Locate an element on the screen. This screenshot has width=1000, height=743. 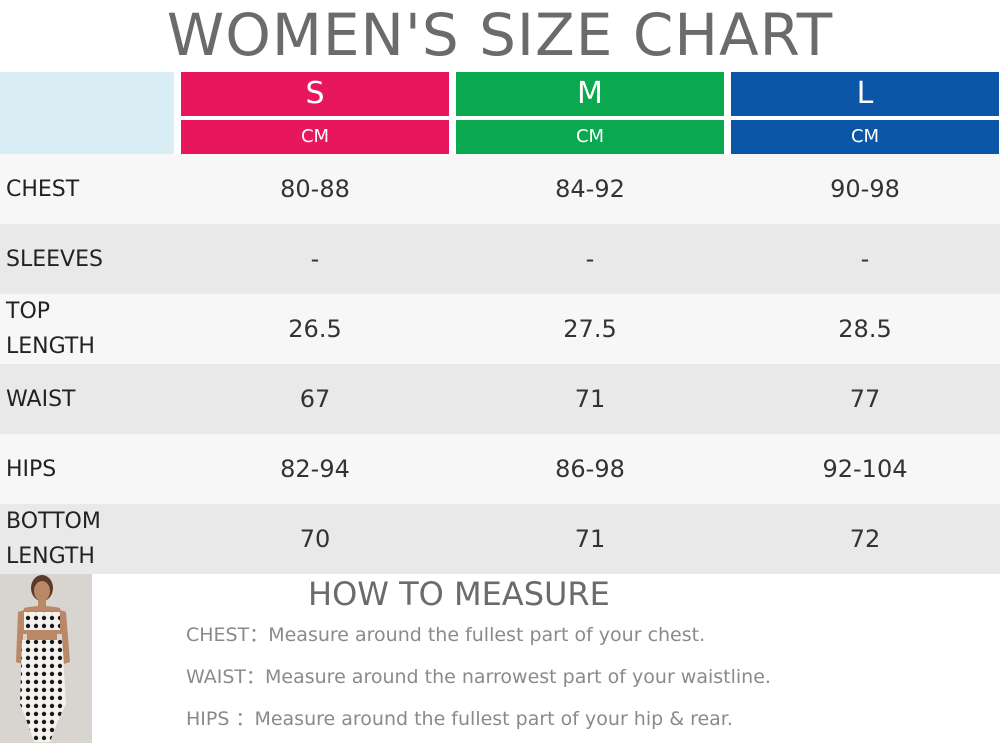
table-cell: 27.5 is located at coordinates (590, 329).